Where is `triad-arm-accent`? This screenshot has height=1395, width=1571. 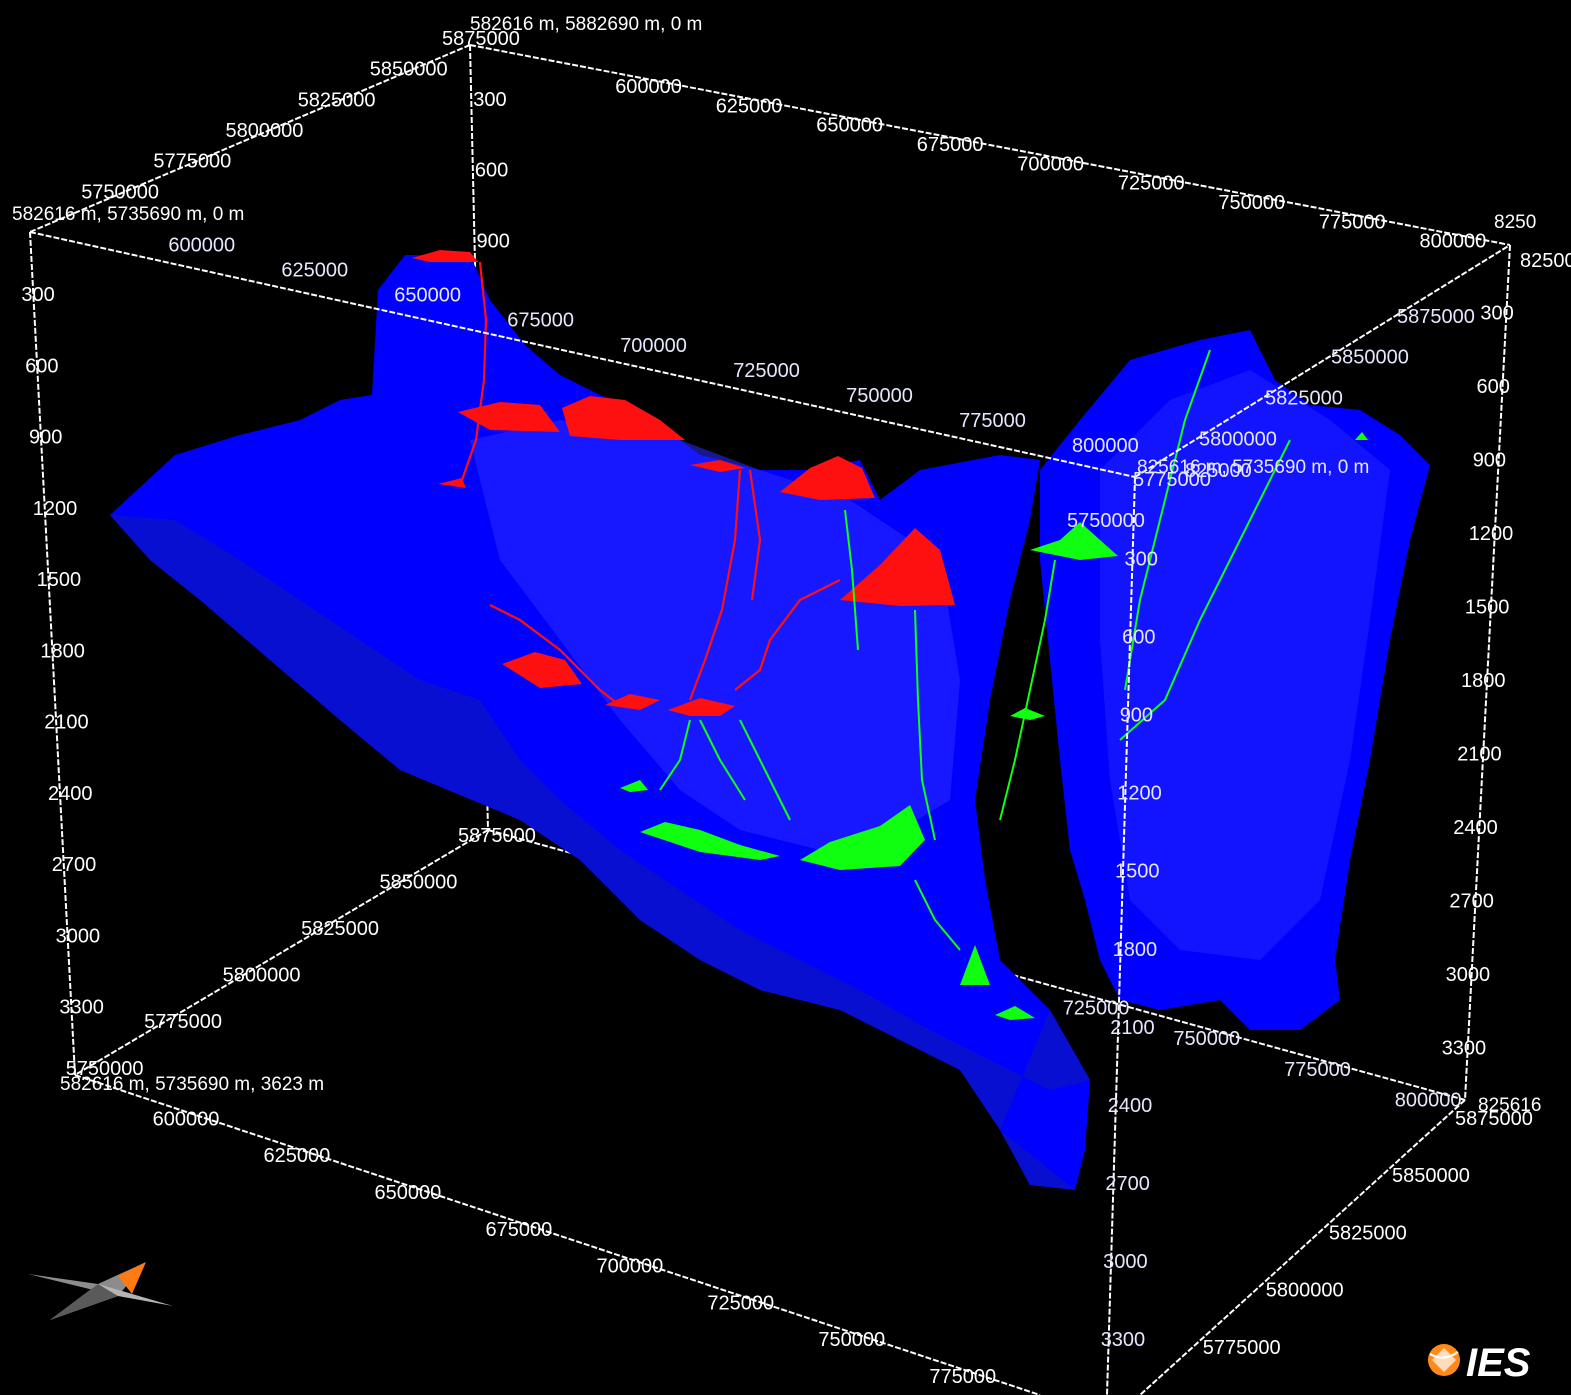 triad-arm-accent is located at coordinates (132, 1278).